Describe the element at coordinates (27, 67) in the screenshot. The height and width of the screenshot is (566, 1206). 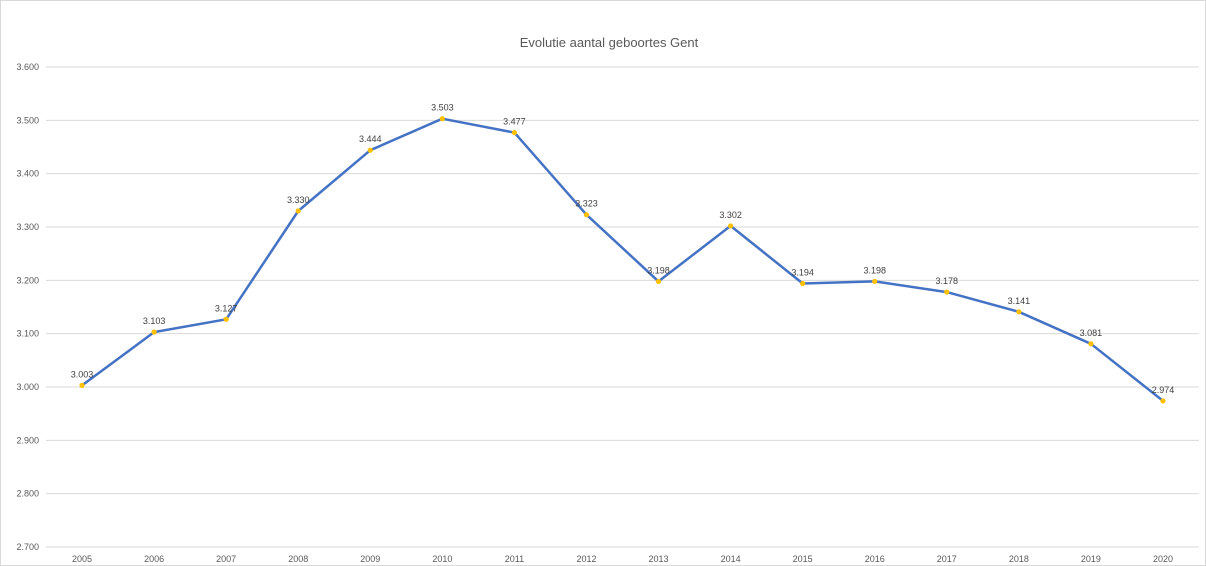
I see `y-tick-label: 3.600` at that location.